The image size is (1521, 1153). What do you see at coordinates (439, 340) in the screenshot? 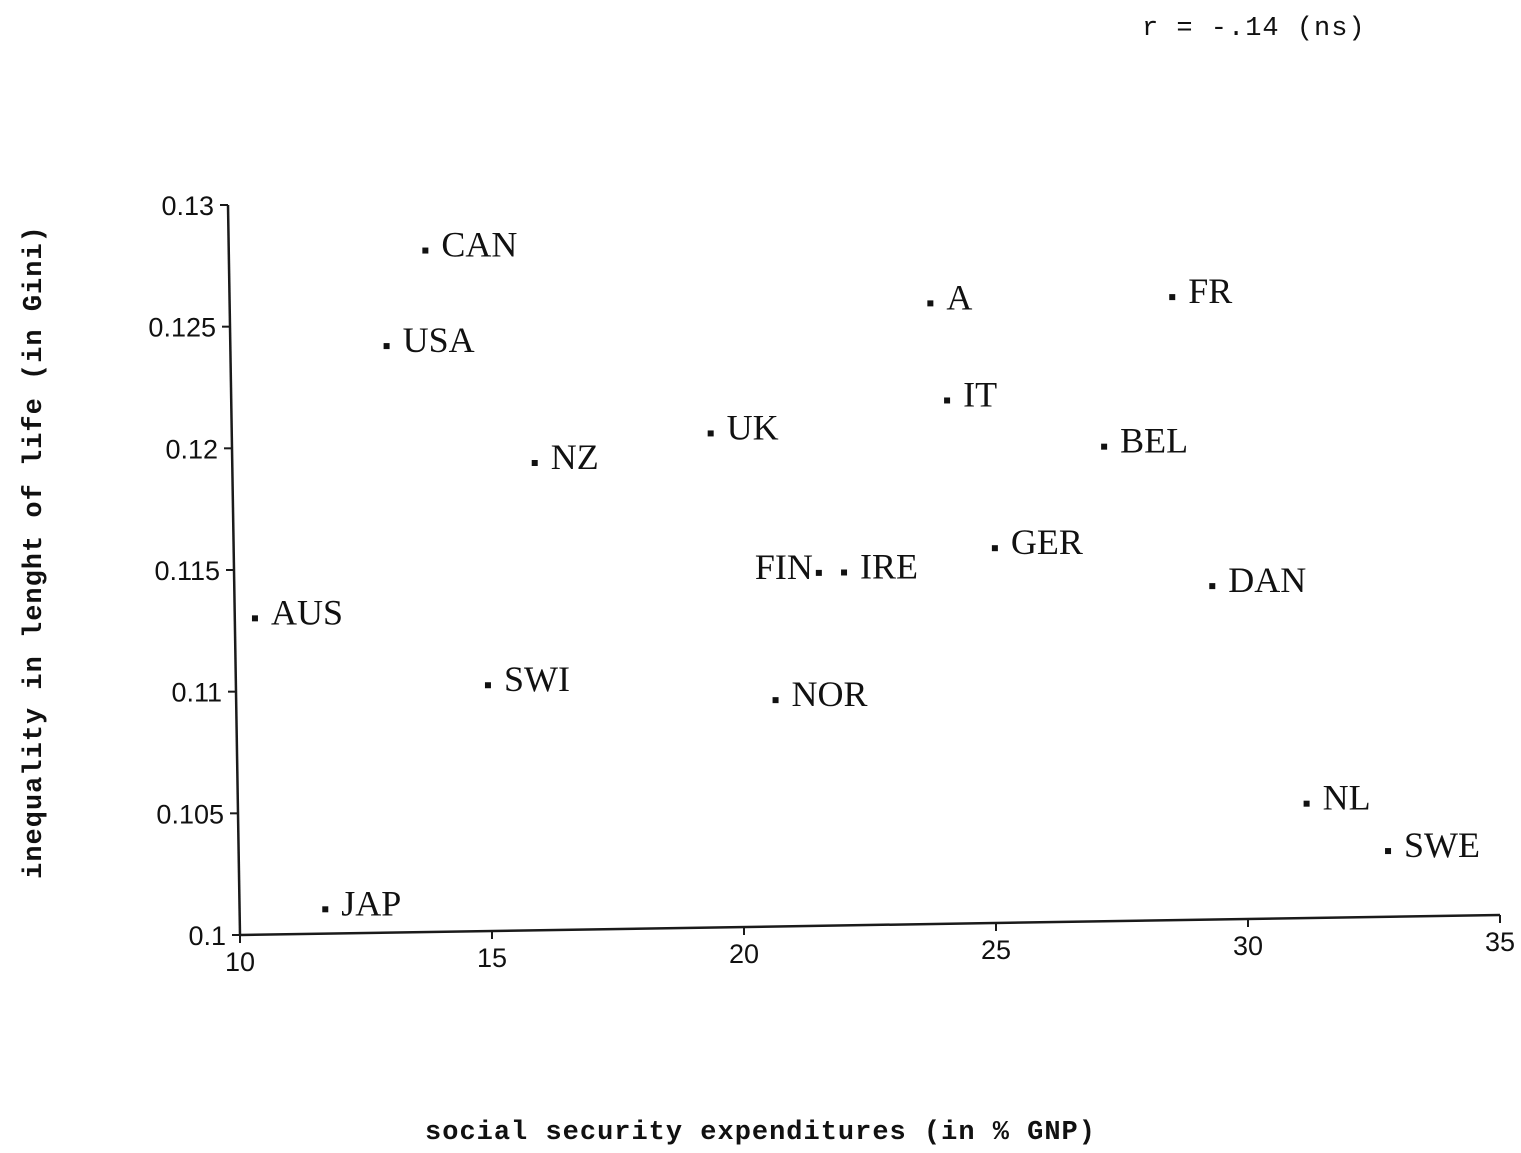
I see `point-label: USA` at bounding box center [439, 340].